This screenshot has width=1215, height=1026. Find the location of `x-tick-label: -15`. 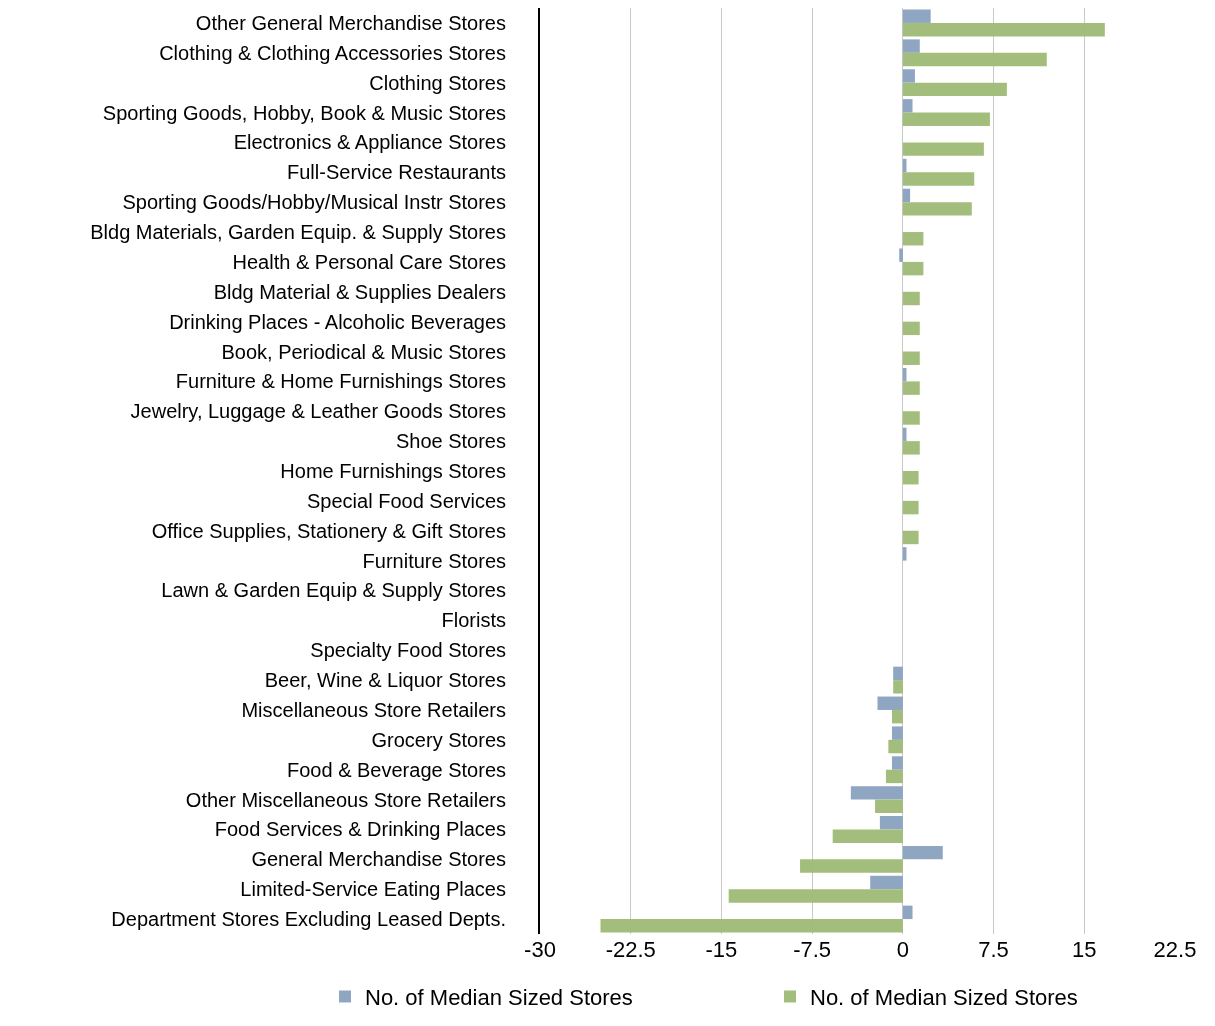

x-tick-label: -15 is located at coordinates (721, 949).